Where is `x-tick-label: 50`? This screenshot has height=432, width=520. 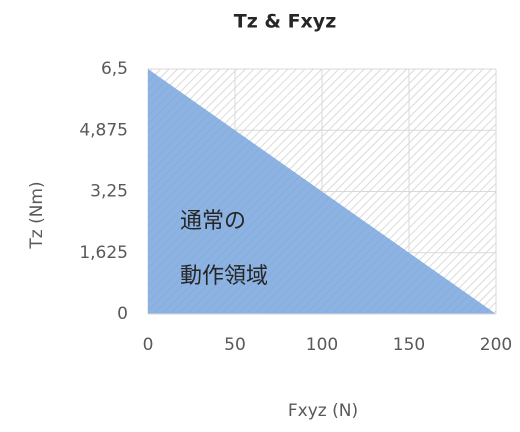
x-tick-label: 50 is located at coordinates (235, 345).